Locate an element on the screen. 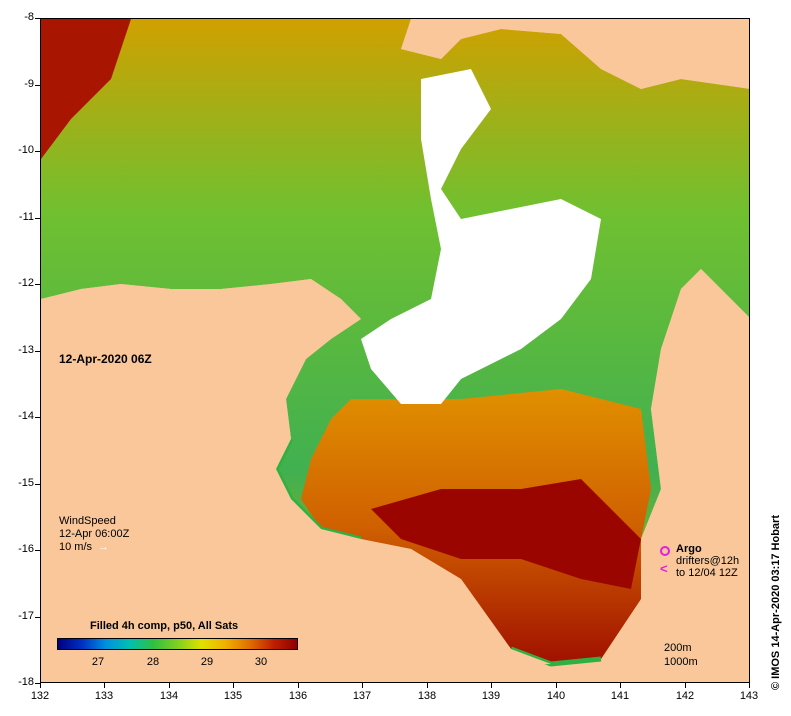  x-tick-label: 136 is located at coordinates (298, 696).